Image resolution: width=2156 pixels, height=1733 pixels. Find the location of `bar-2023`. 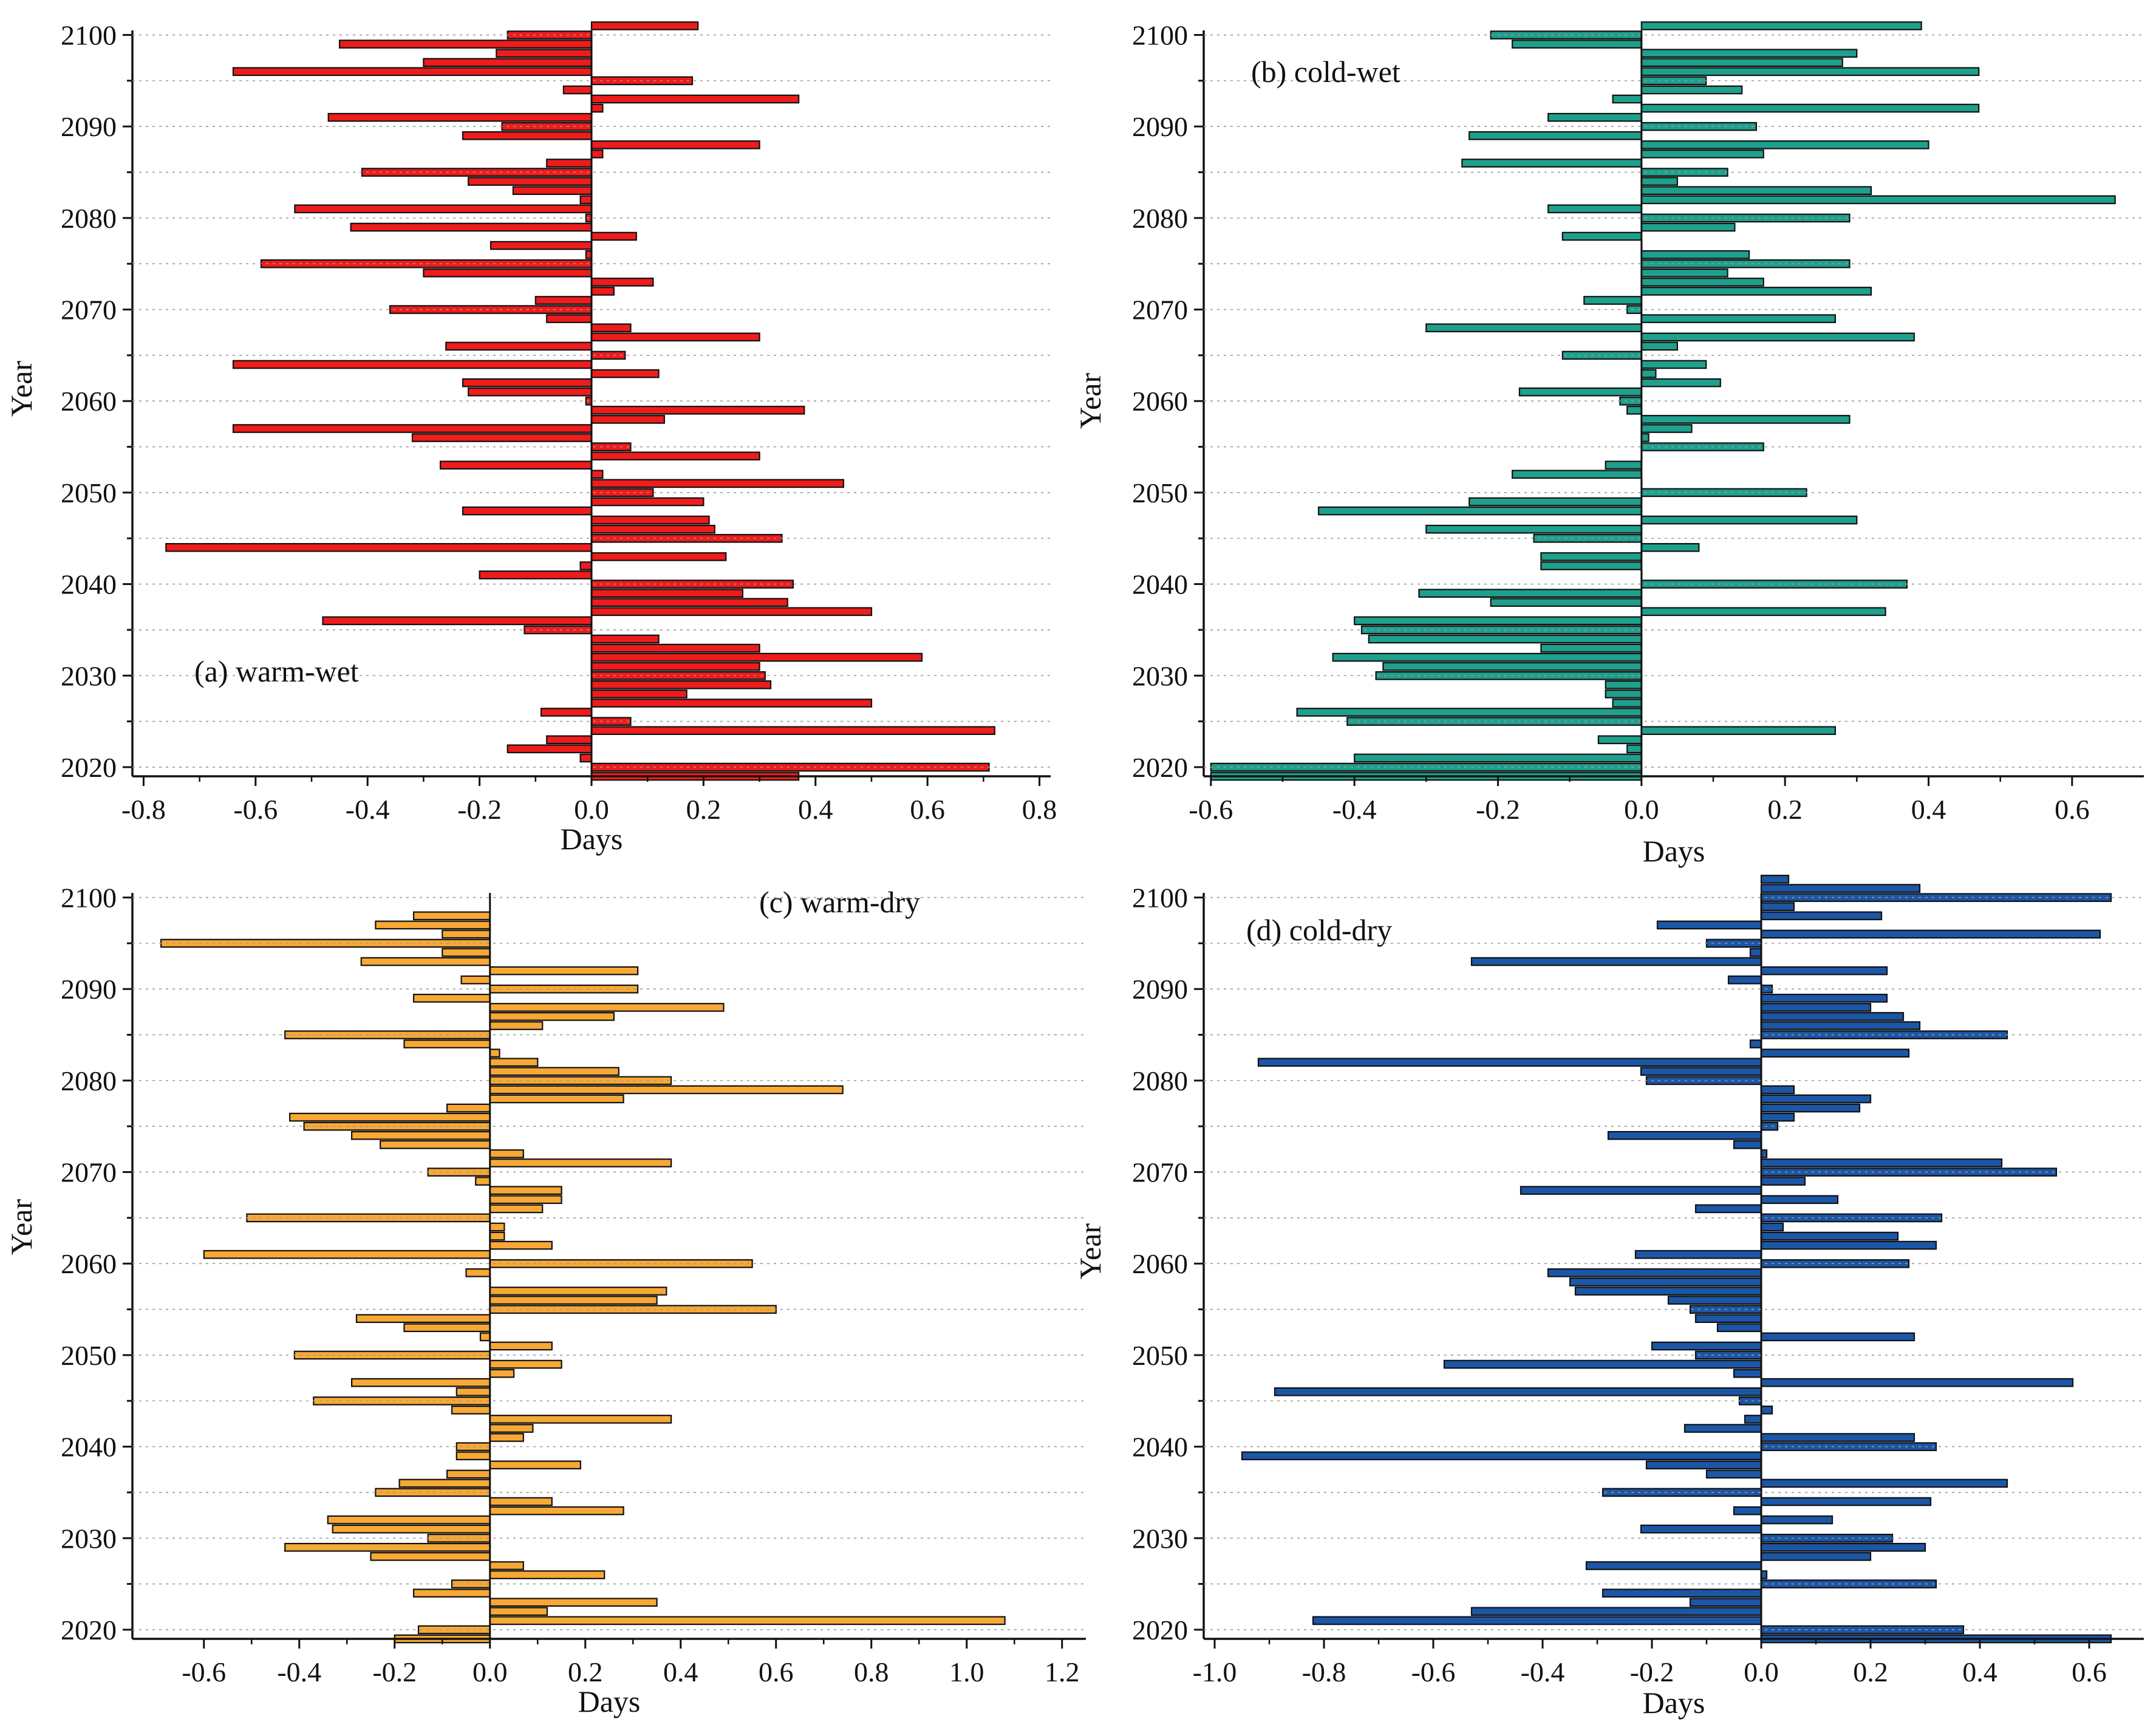

bar-2023 is located at coordinates (1620, 740).